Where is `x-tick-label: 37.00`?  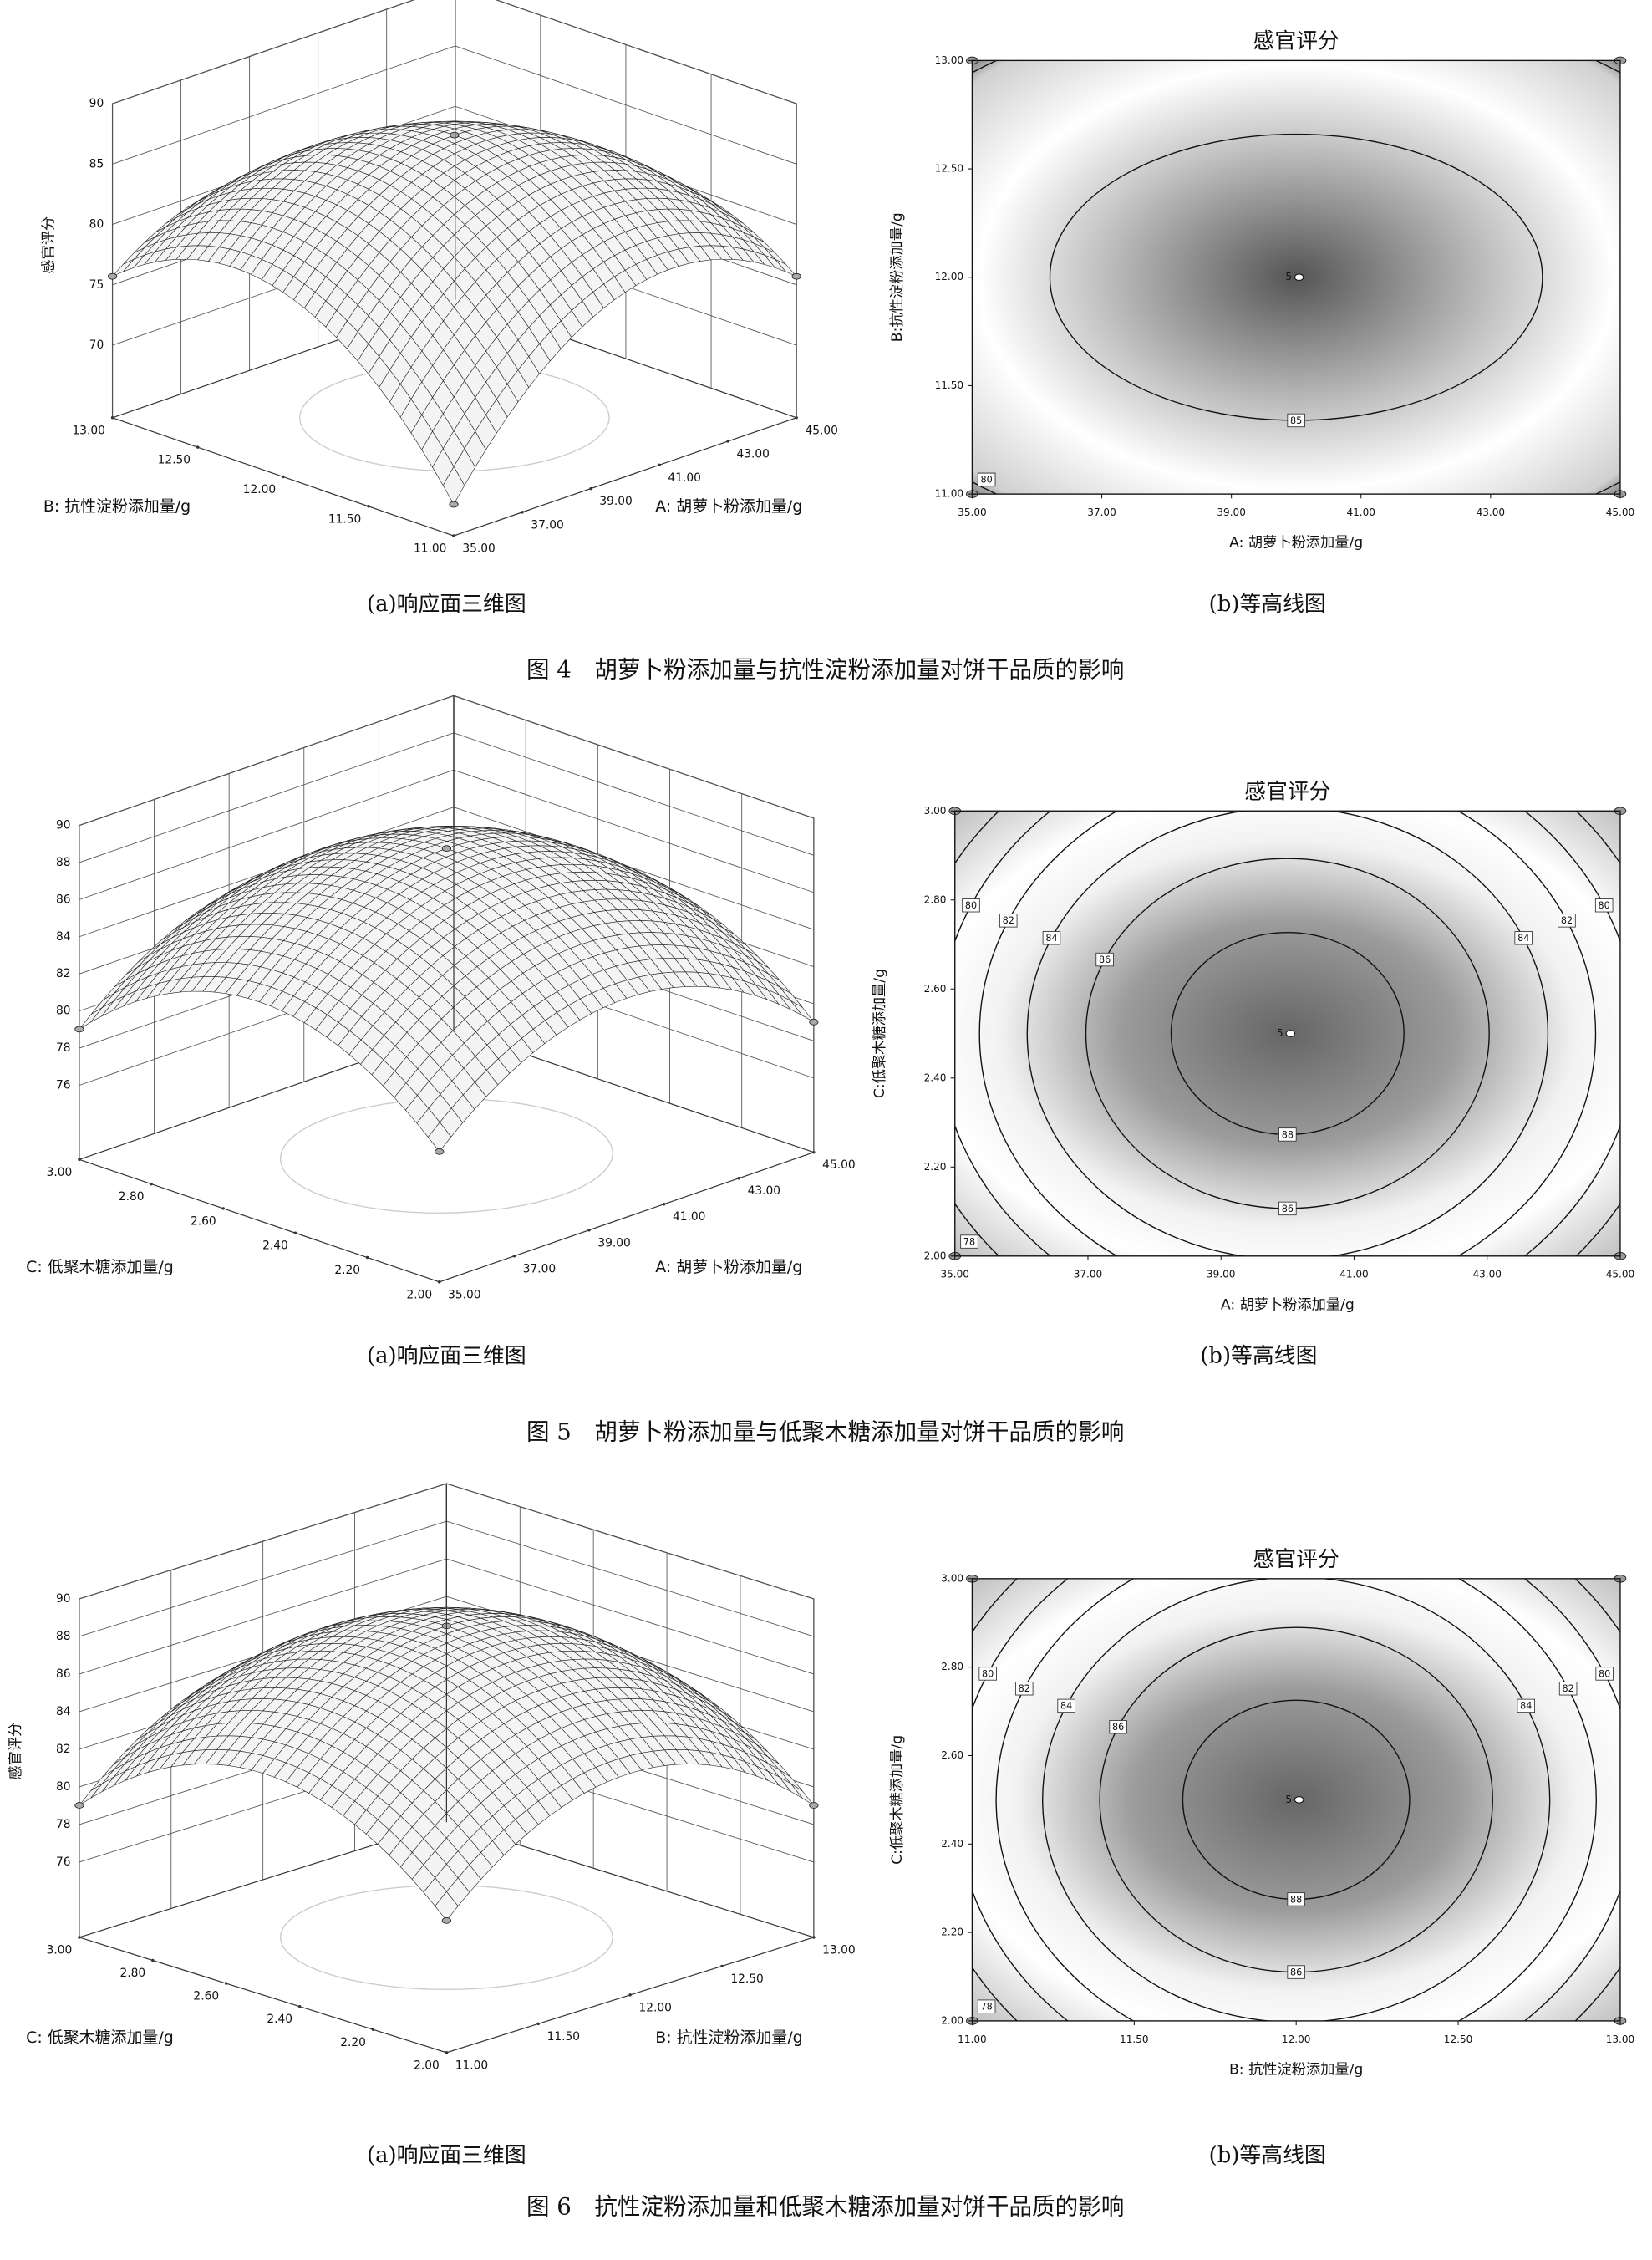
x-tick-label: 37.00 is located at coordinates (1102, 512).